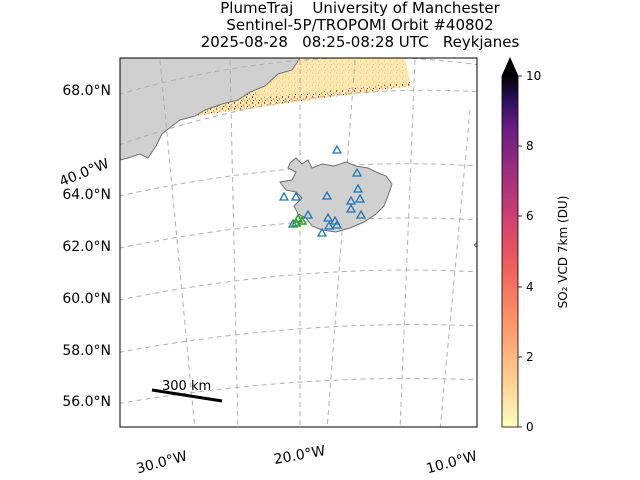 This screenshot has width=640, height=480. I want to click on lat-label-62: 62.0°N, so click(86, 247).